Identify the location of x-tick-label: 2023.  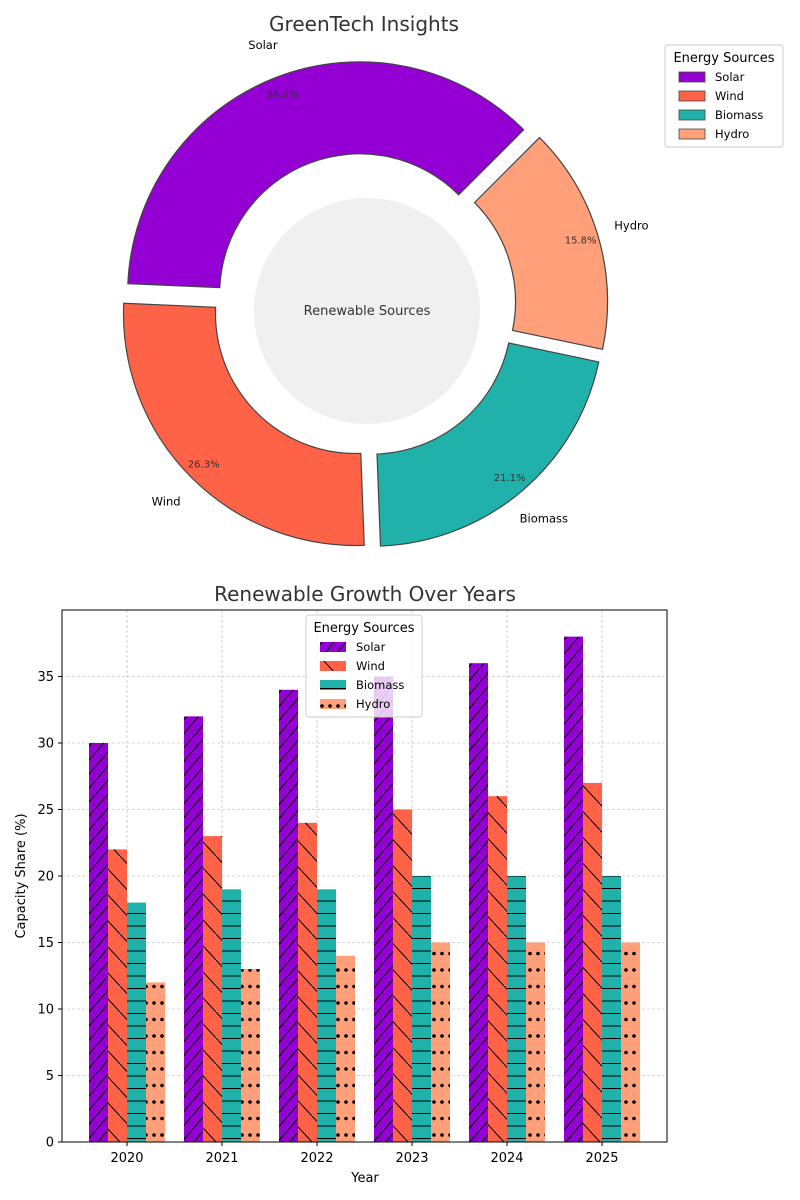
(411, 1158).